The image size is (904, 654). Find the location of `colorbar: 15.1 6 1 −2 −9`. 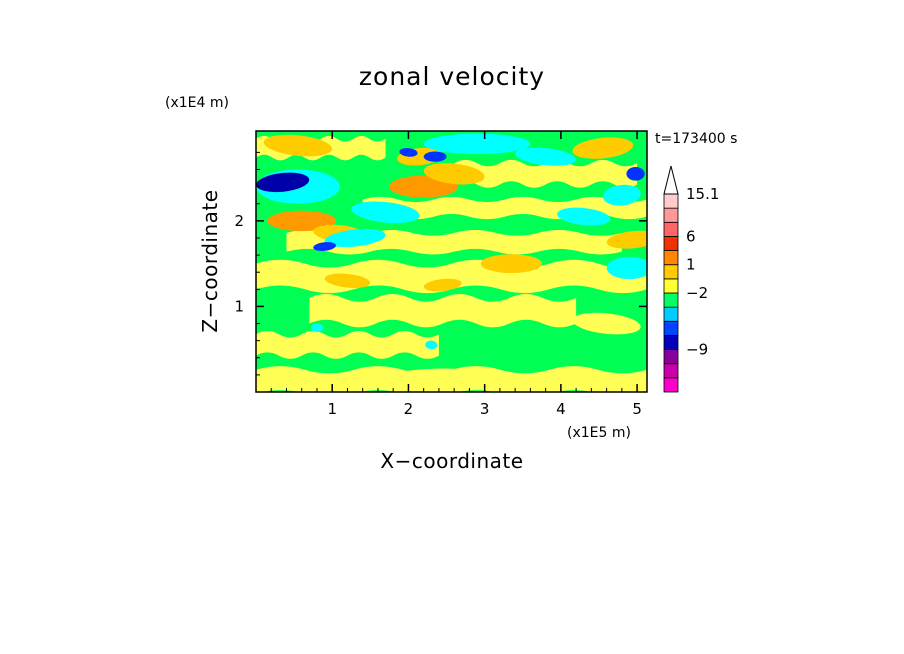

colorbar: 15.1 6 1 −2 −9 is located at coordinates (691, 279).